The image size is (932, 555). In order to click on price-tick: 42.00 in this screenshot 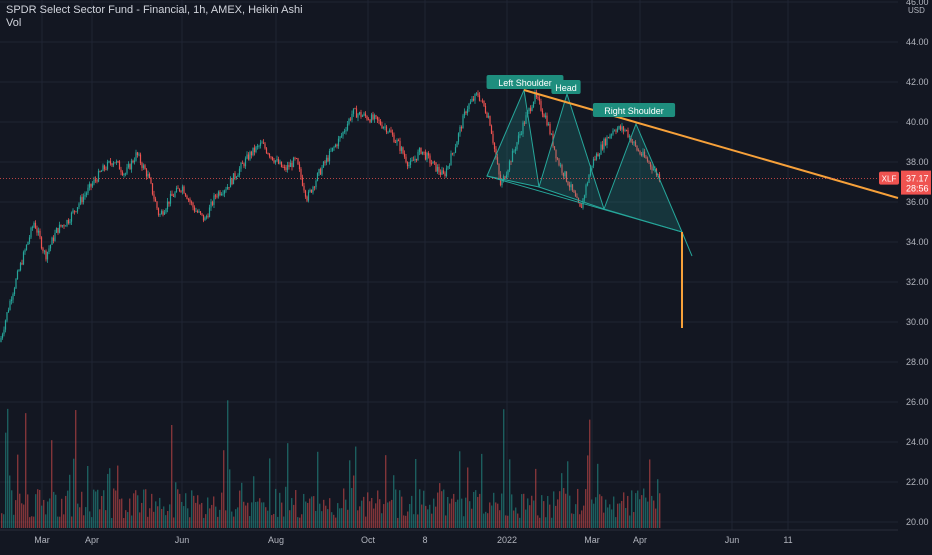, I will do `click(917, 82)`.